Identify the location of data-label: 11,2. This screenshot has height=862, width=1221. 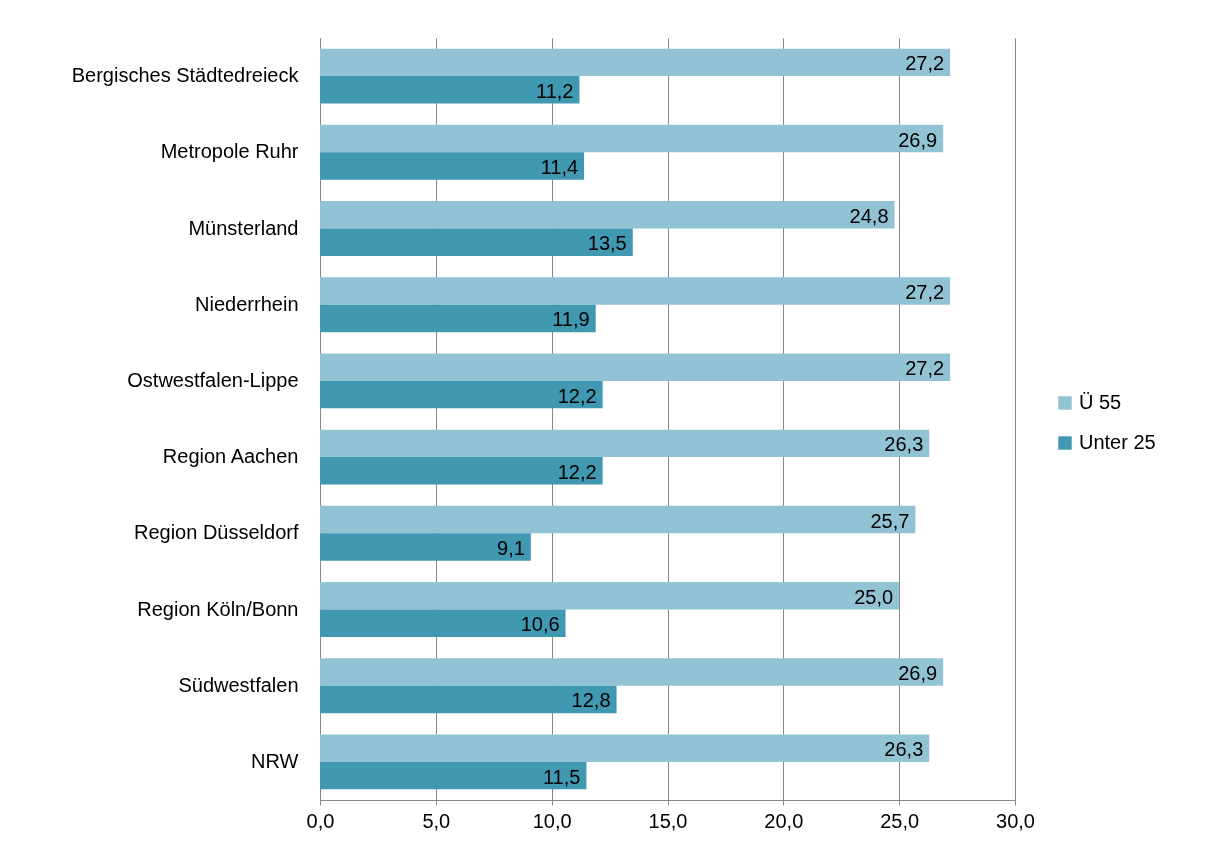
(555, 90).